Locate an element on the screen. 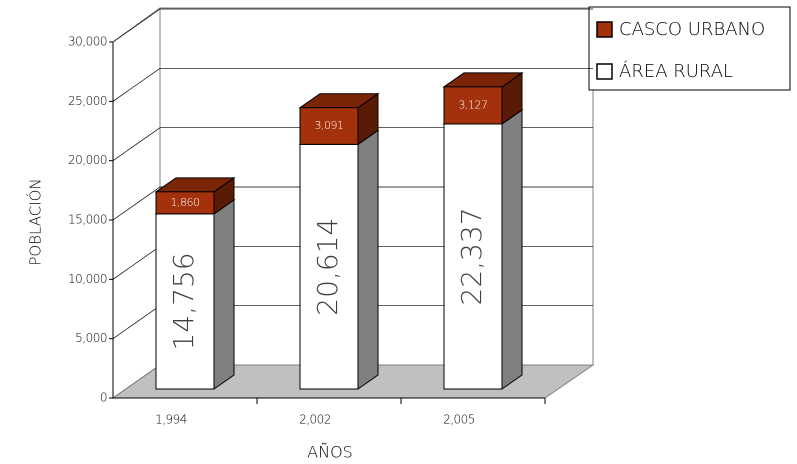  value-label: 20,614 is located at coordinates (327, 267).